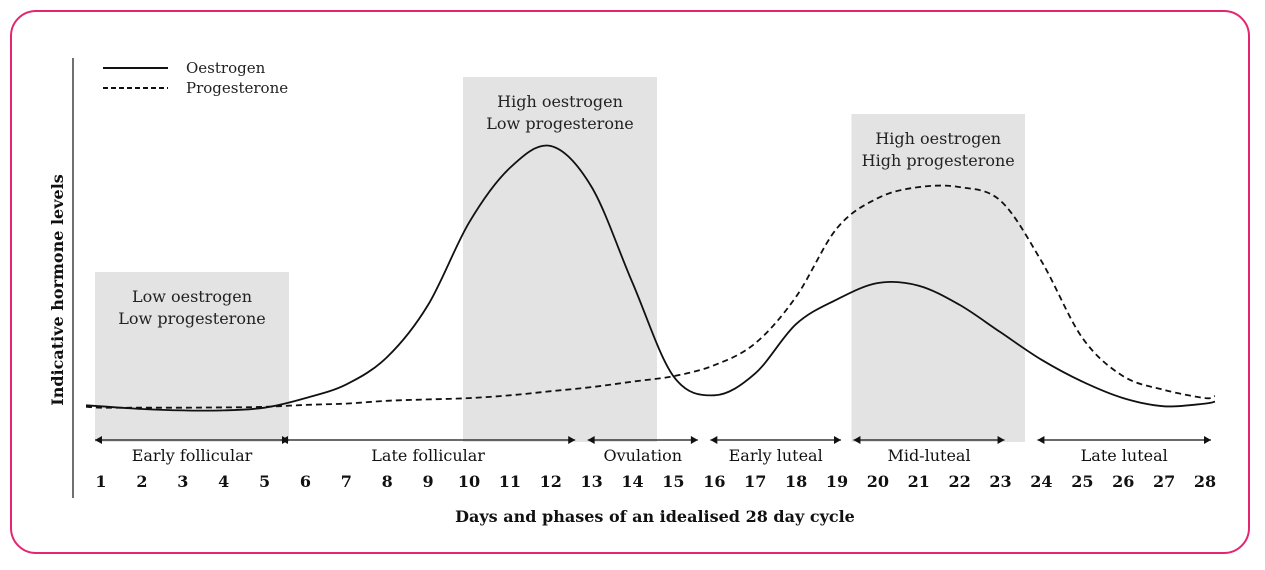  What do you see at coordinates (237, 88) in the screenshot?
I see `legend-progesterone-label: Progesterone` at bounding box center [237, 88].